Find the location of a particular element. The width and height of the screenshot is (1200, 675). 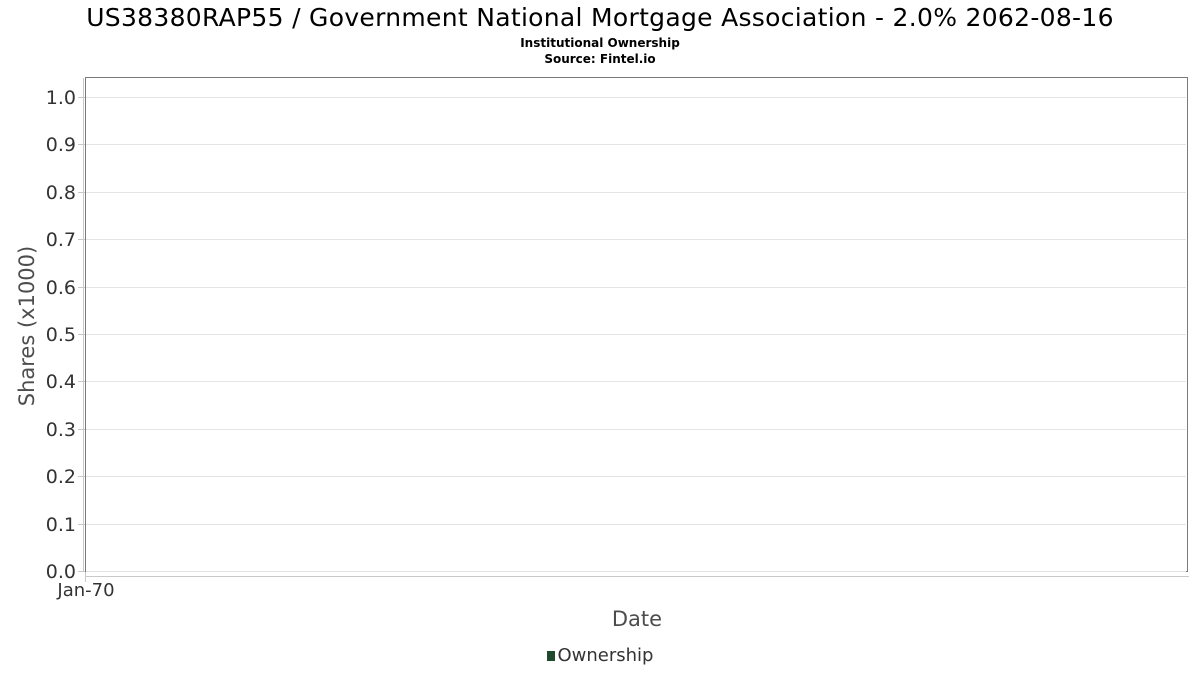

y-axis-line is located at coordinates (83, 325).